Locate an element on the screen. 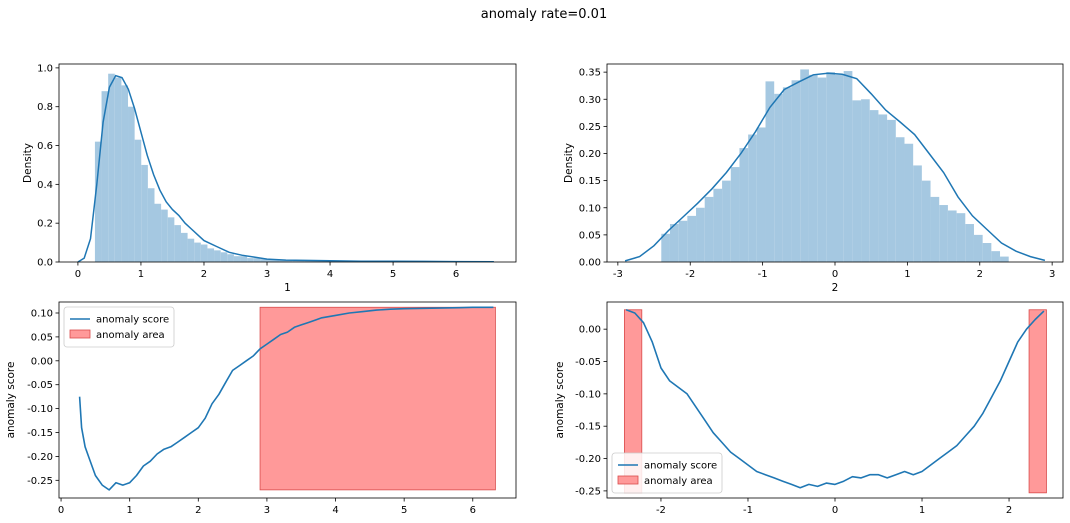  y-tick-label: -0.25 is located at coordinates (40, 481).